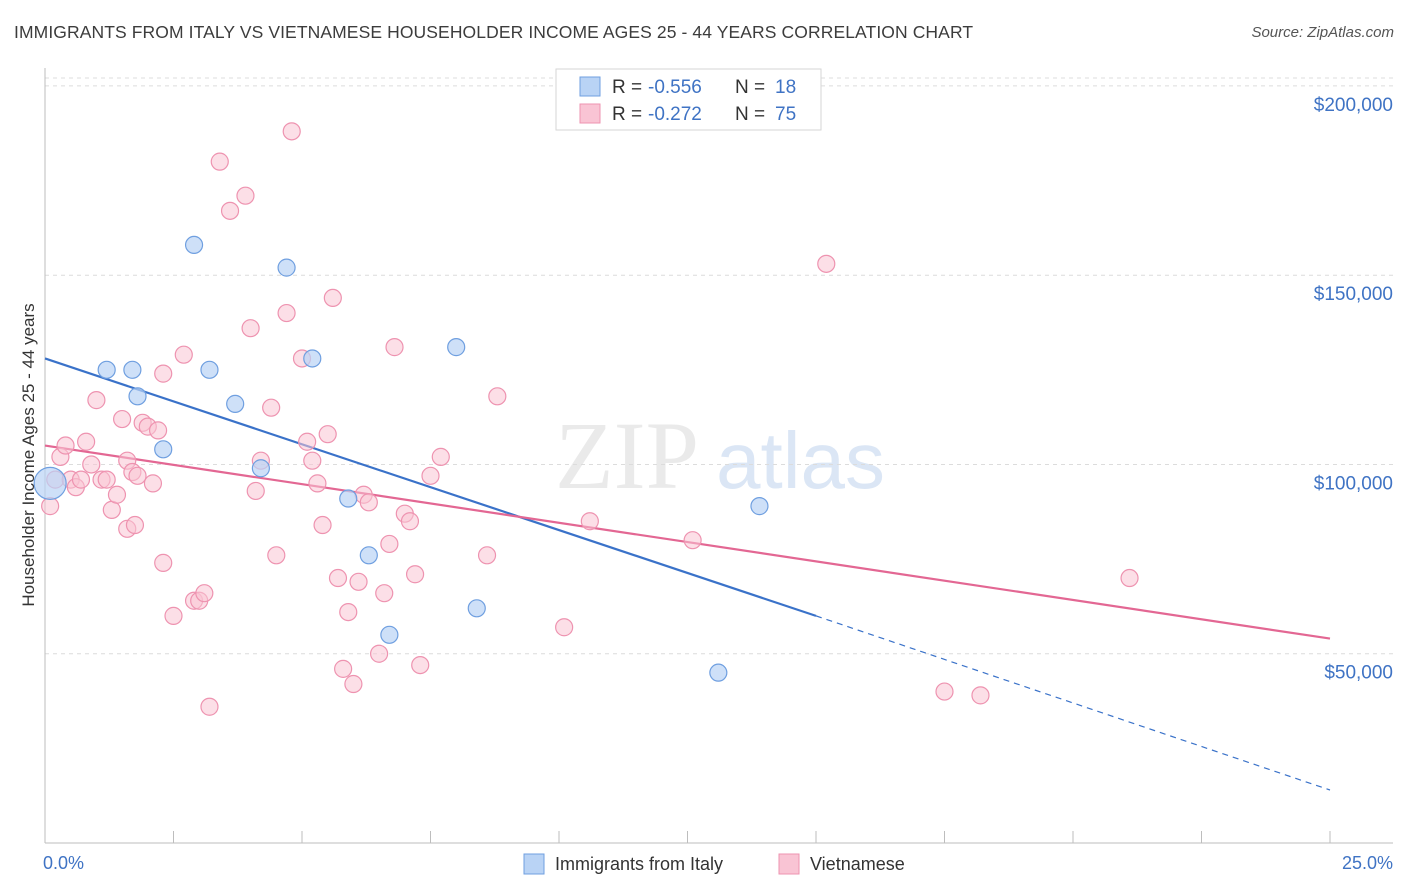 This screenshot has height=892, width=1406. What do you see at coordinates (1353, 294) in the screenshot?
I see `y-tick-label: $150,000` at bounding box center [1353, 294].